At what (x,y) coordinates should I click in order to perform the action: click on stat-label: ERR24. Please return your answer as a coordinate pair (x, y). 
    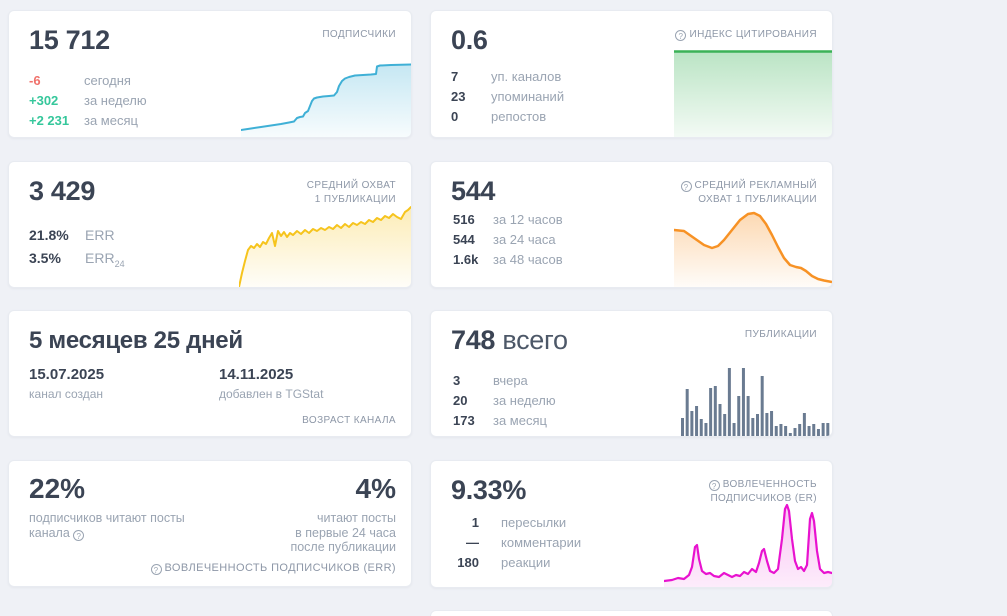
    Looking at the image, I should click on (105, 259).